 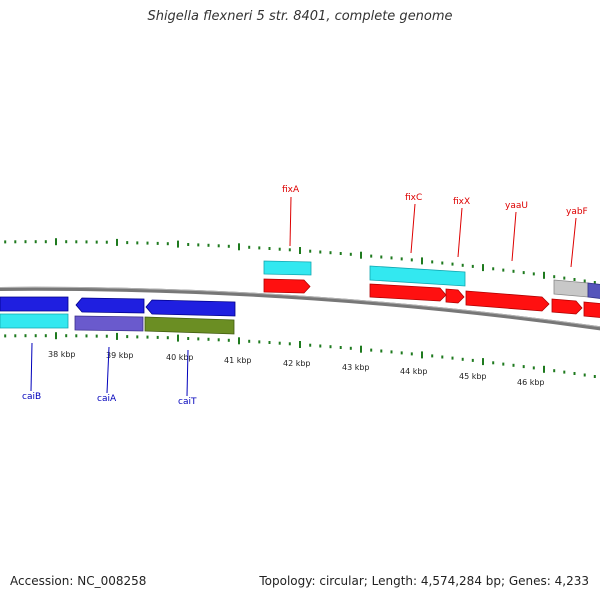 I want to click on gene-red-edge, so click(x=591, y=309).